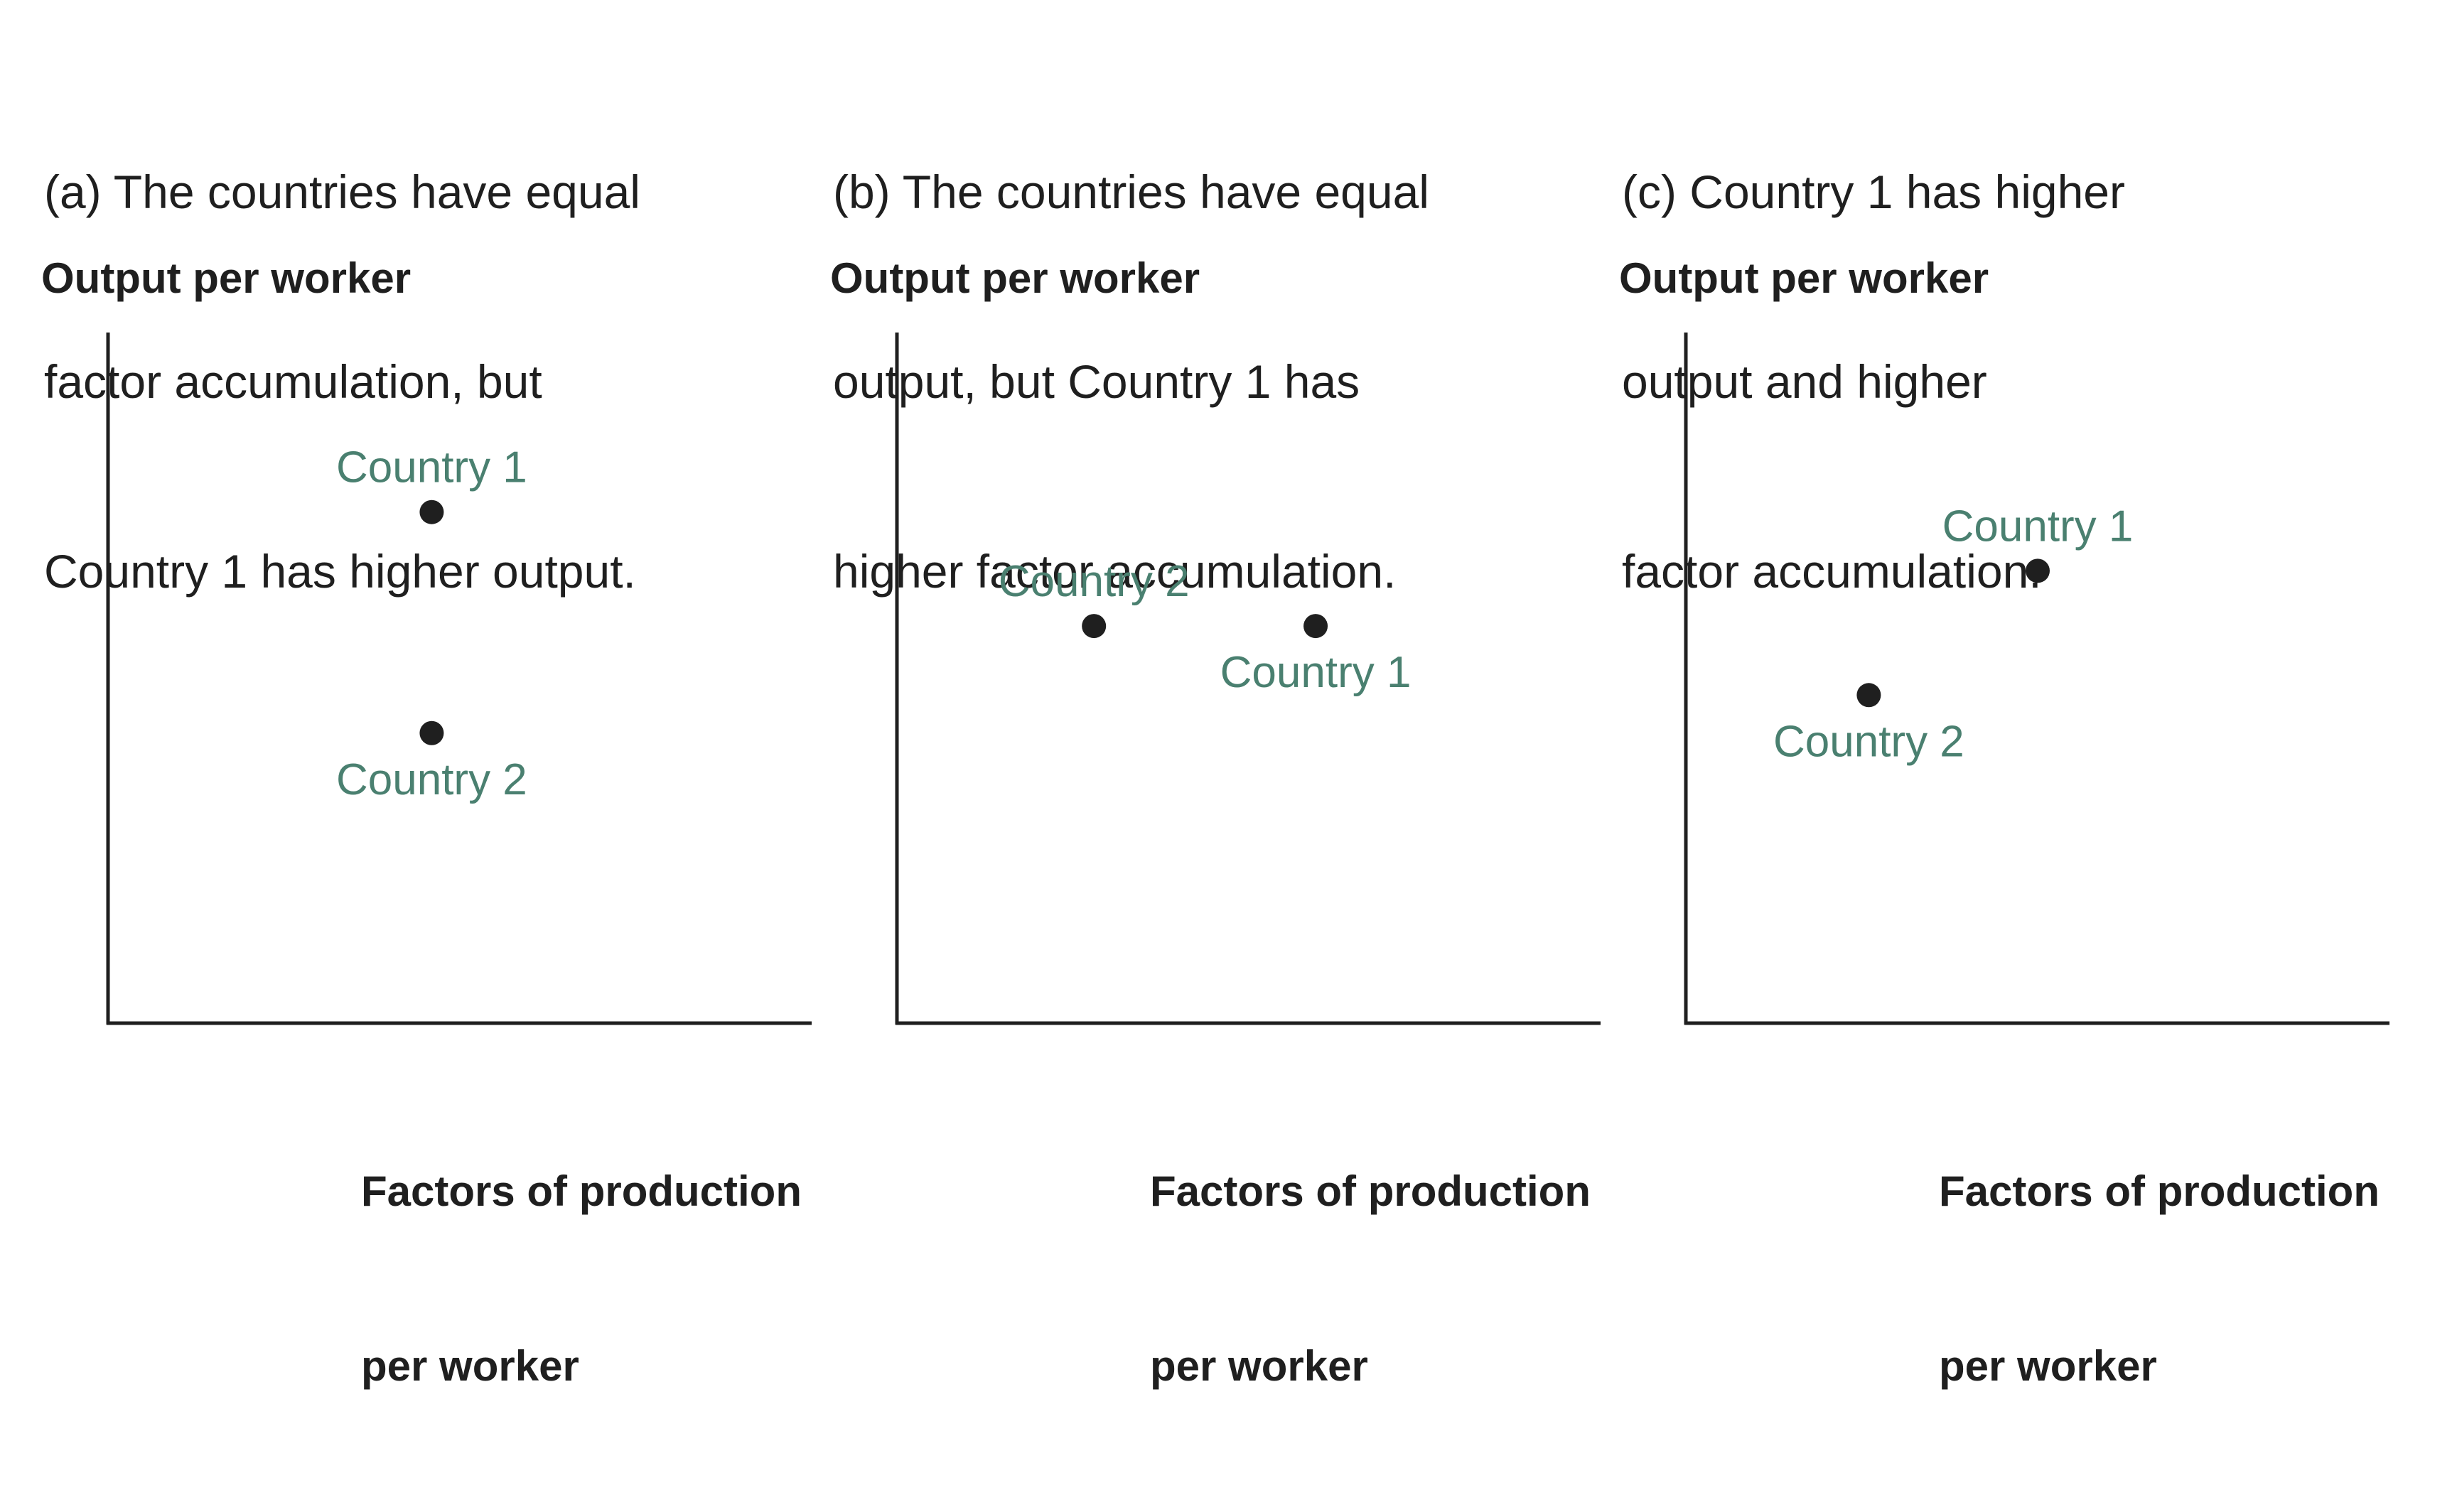 The width and height of the screenshot is (2457, 1512). Describe the element at coordinates (293, 382) in the screenshot. I see `caption-line: factor accumulation, but` at that location.